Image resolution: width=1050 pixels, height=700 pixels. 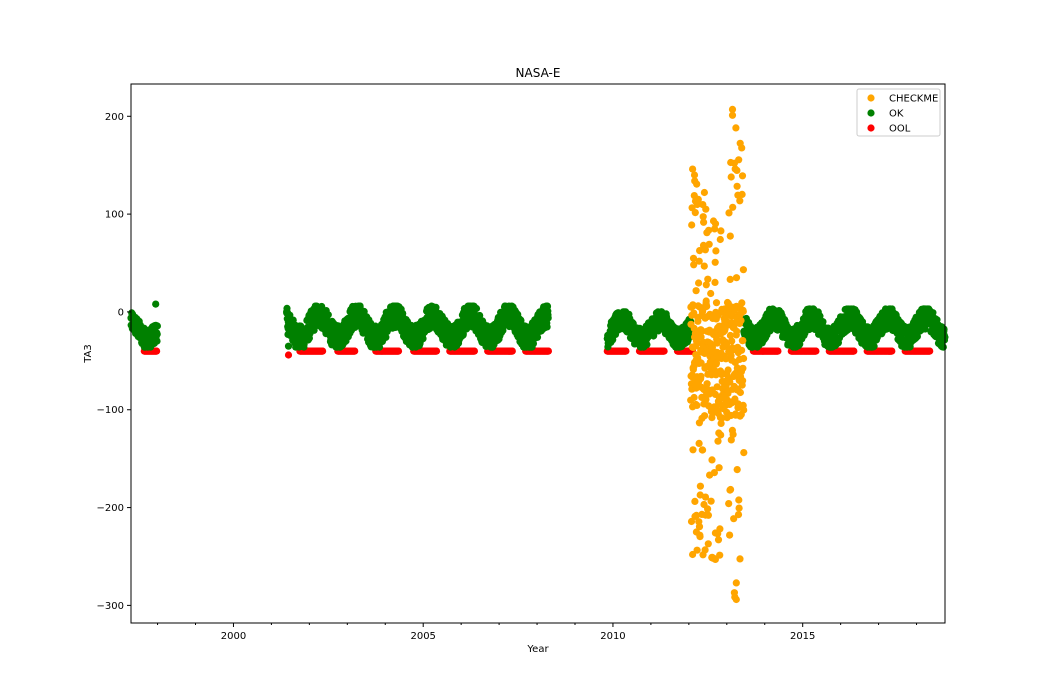 What do you see at coordinates (114, 362) in the screenshot?
I see `y-axis: −300 −200 −100 0 100 200` at bounding box center [114, 362].